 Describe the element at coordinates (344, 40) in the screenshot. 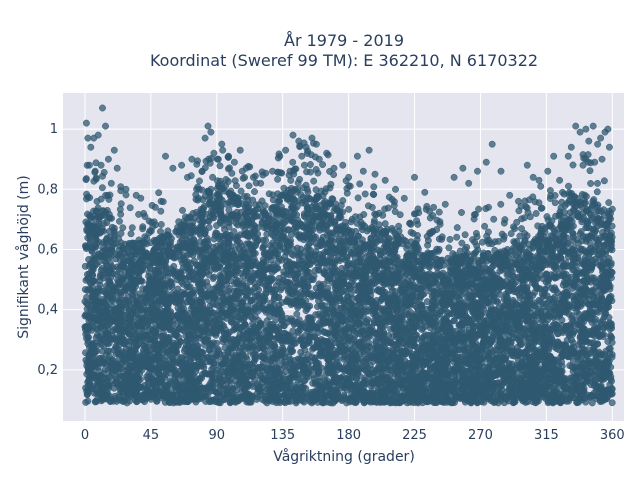

I see `chart-title-line-1: År 1979 - 2019` at that location.